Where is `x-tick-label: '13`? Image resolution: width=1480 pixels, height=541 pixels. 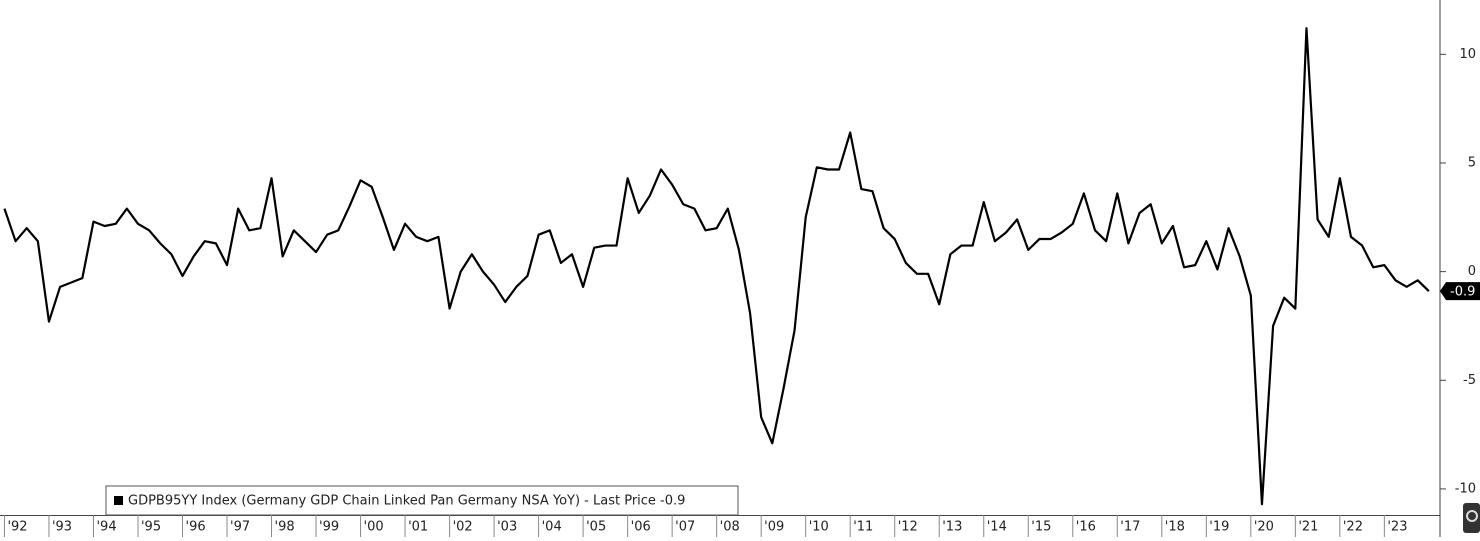 x-tick-label: '13 is located at coordinates (952, 527).